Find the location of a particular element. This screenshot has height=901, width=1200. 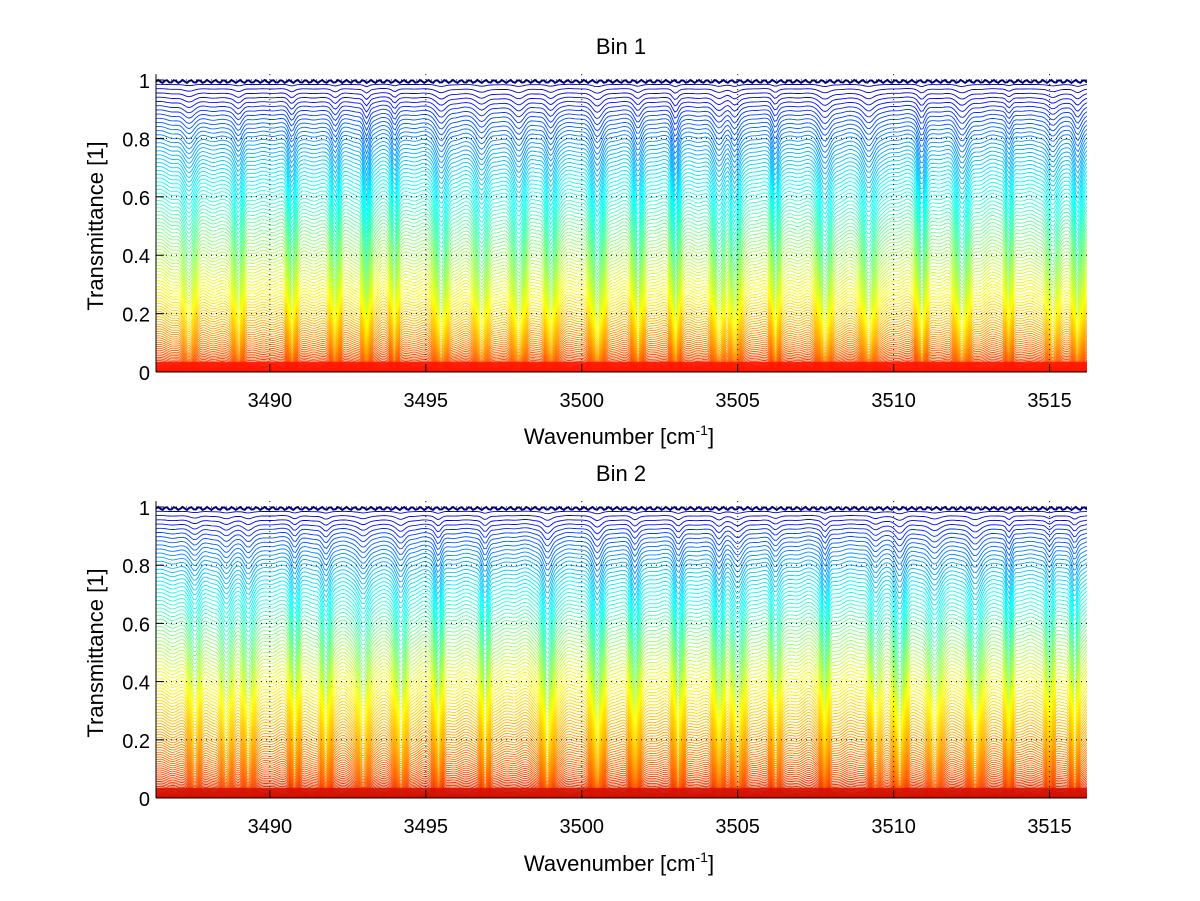

y-tick-label: 0.2 is located at coordinates (136, 316).